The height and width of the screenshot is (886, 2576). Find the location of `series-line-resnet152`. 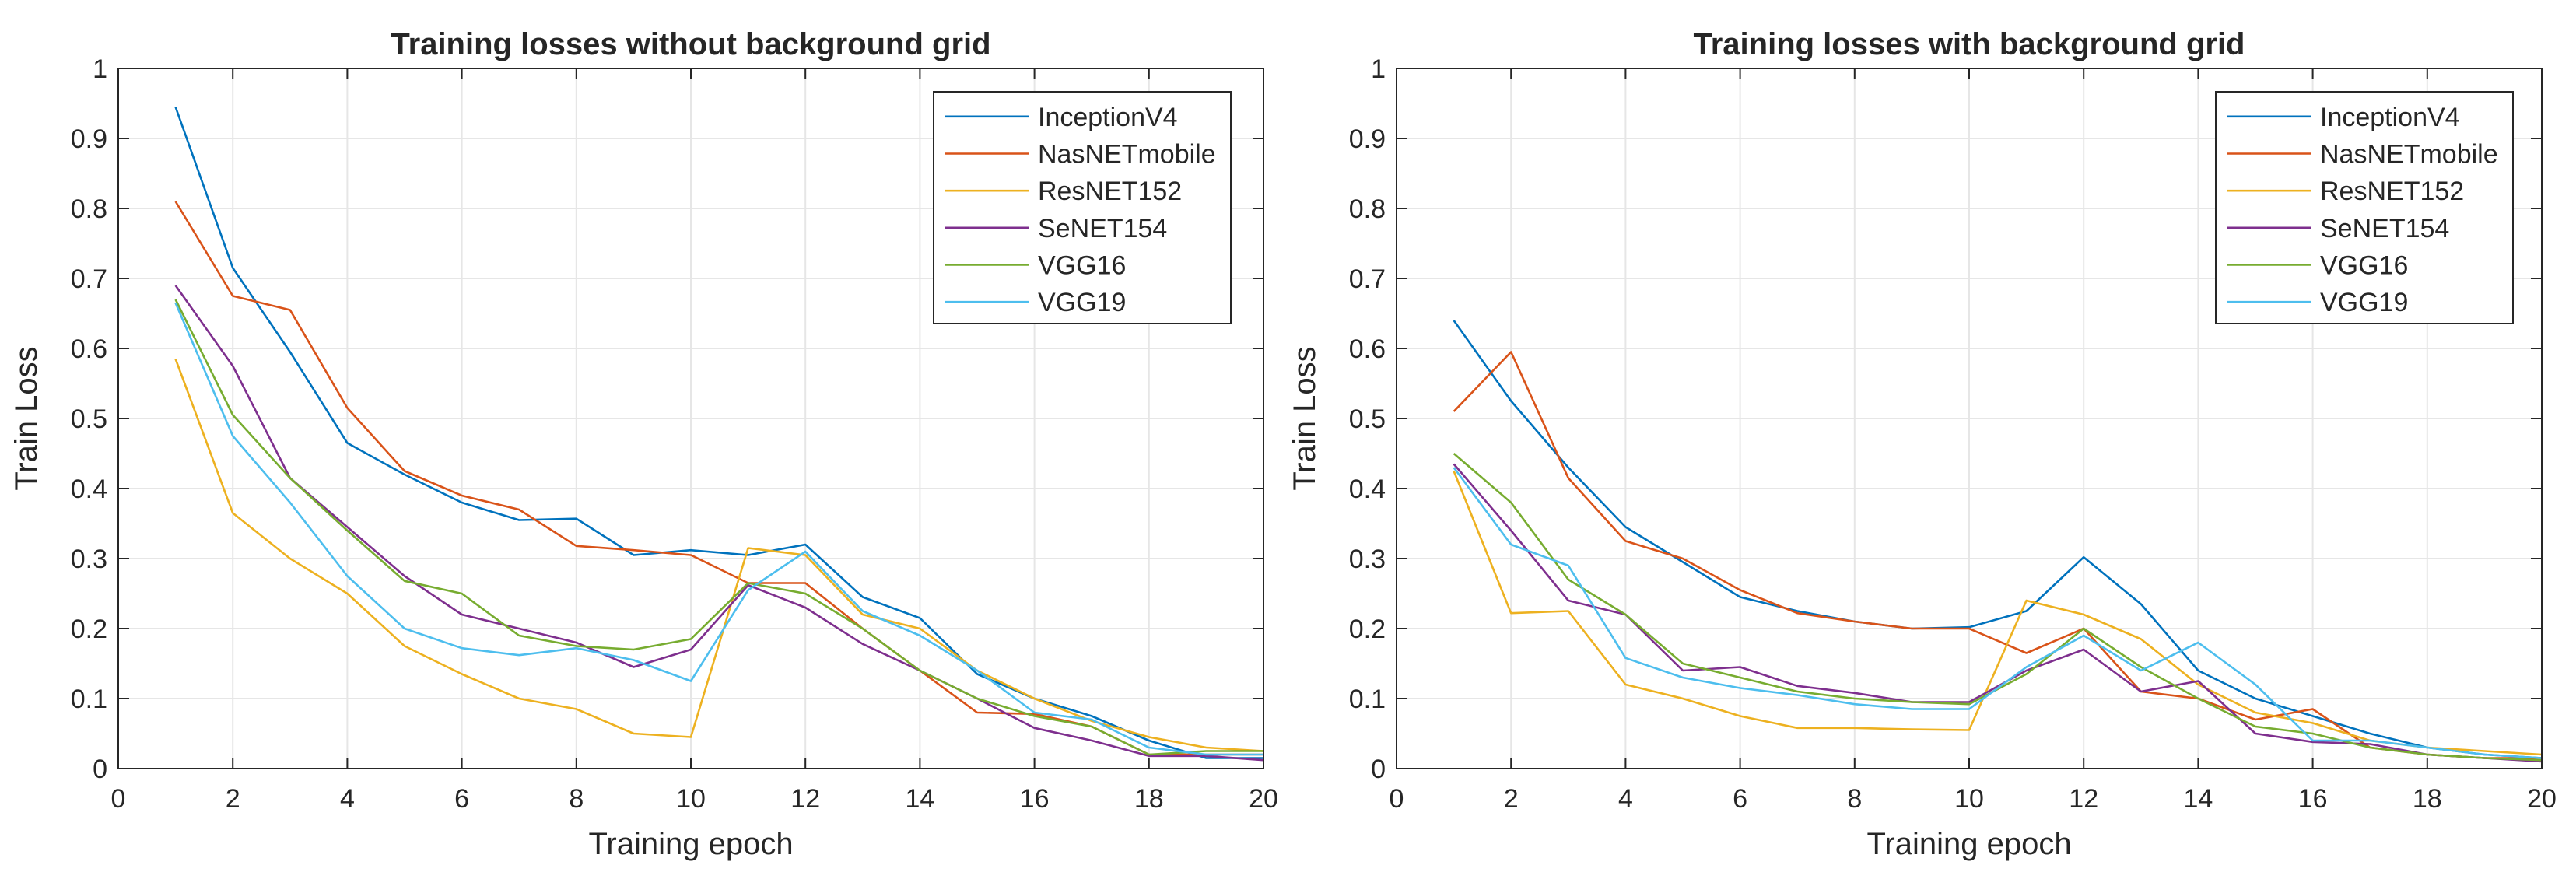

series-line-resnet152 is located at coordinates (1998, 614).